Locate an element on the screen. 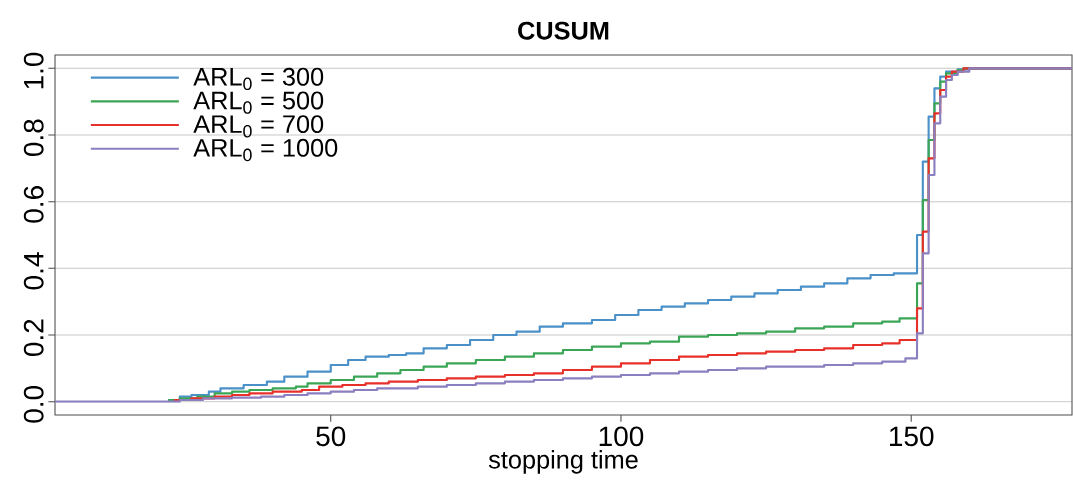  legend-label: ARL$_{0}$ = 700 is located at coordinates (258, 126).